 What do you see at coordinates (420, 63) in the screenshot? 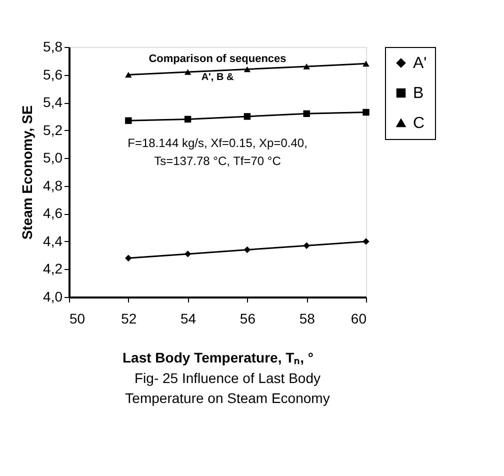
I see `legend-label: A'` at bounding box center [420, 63].